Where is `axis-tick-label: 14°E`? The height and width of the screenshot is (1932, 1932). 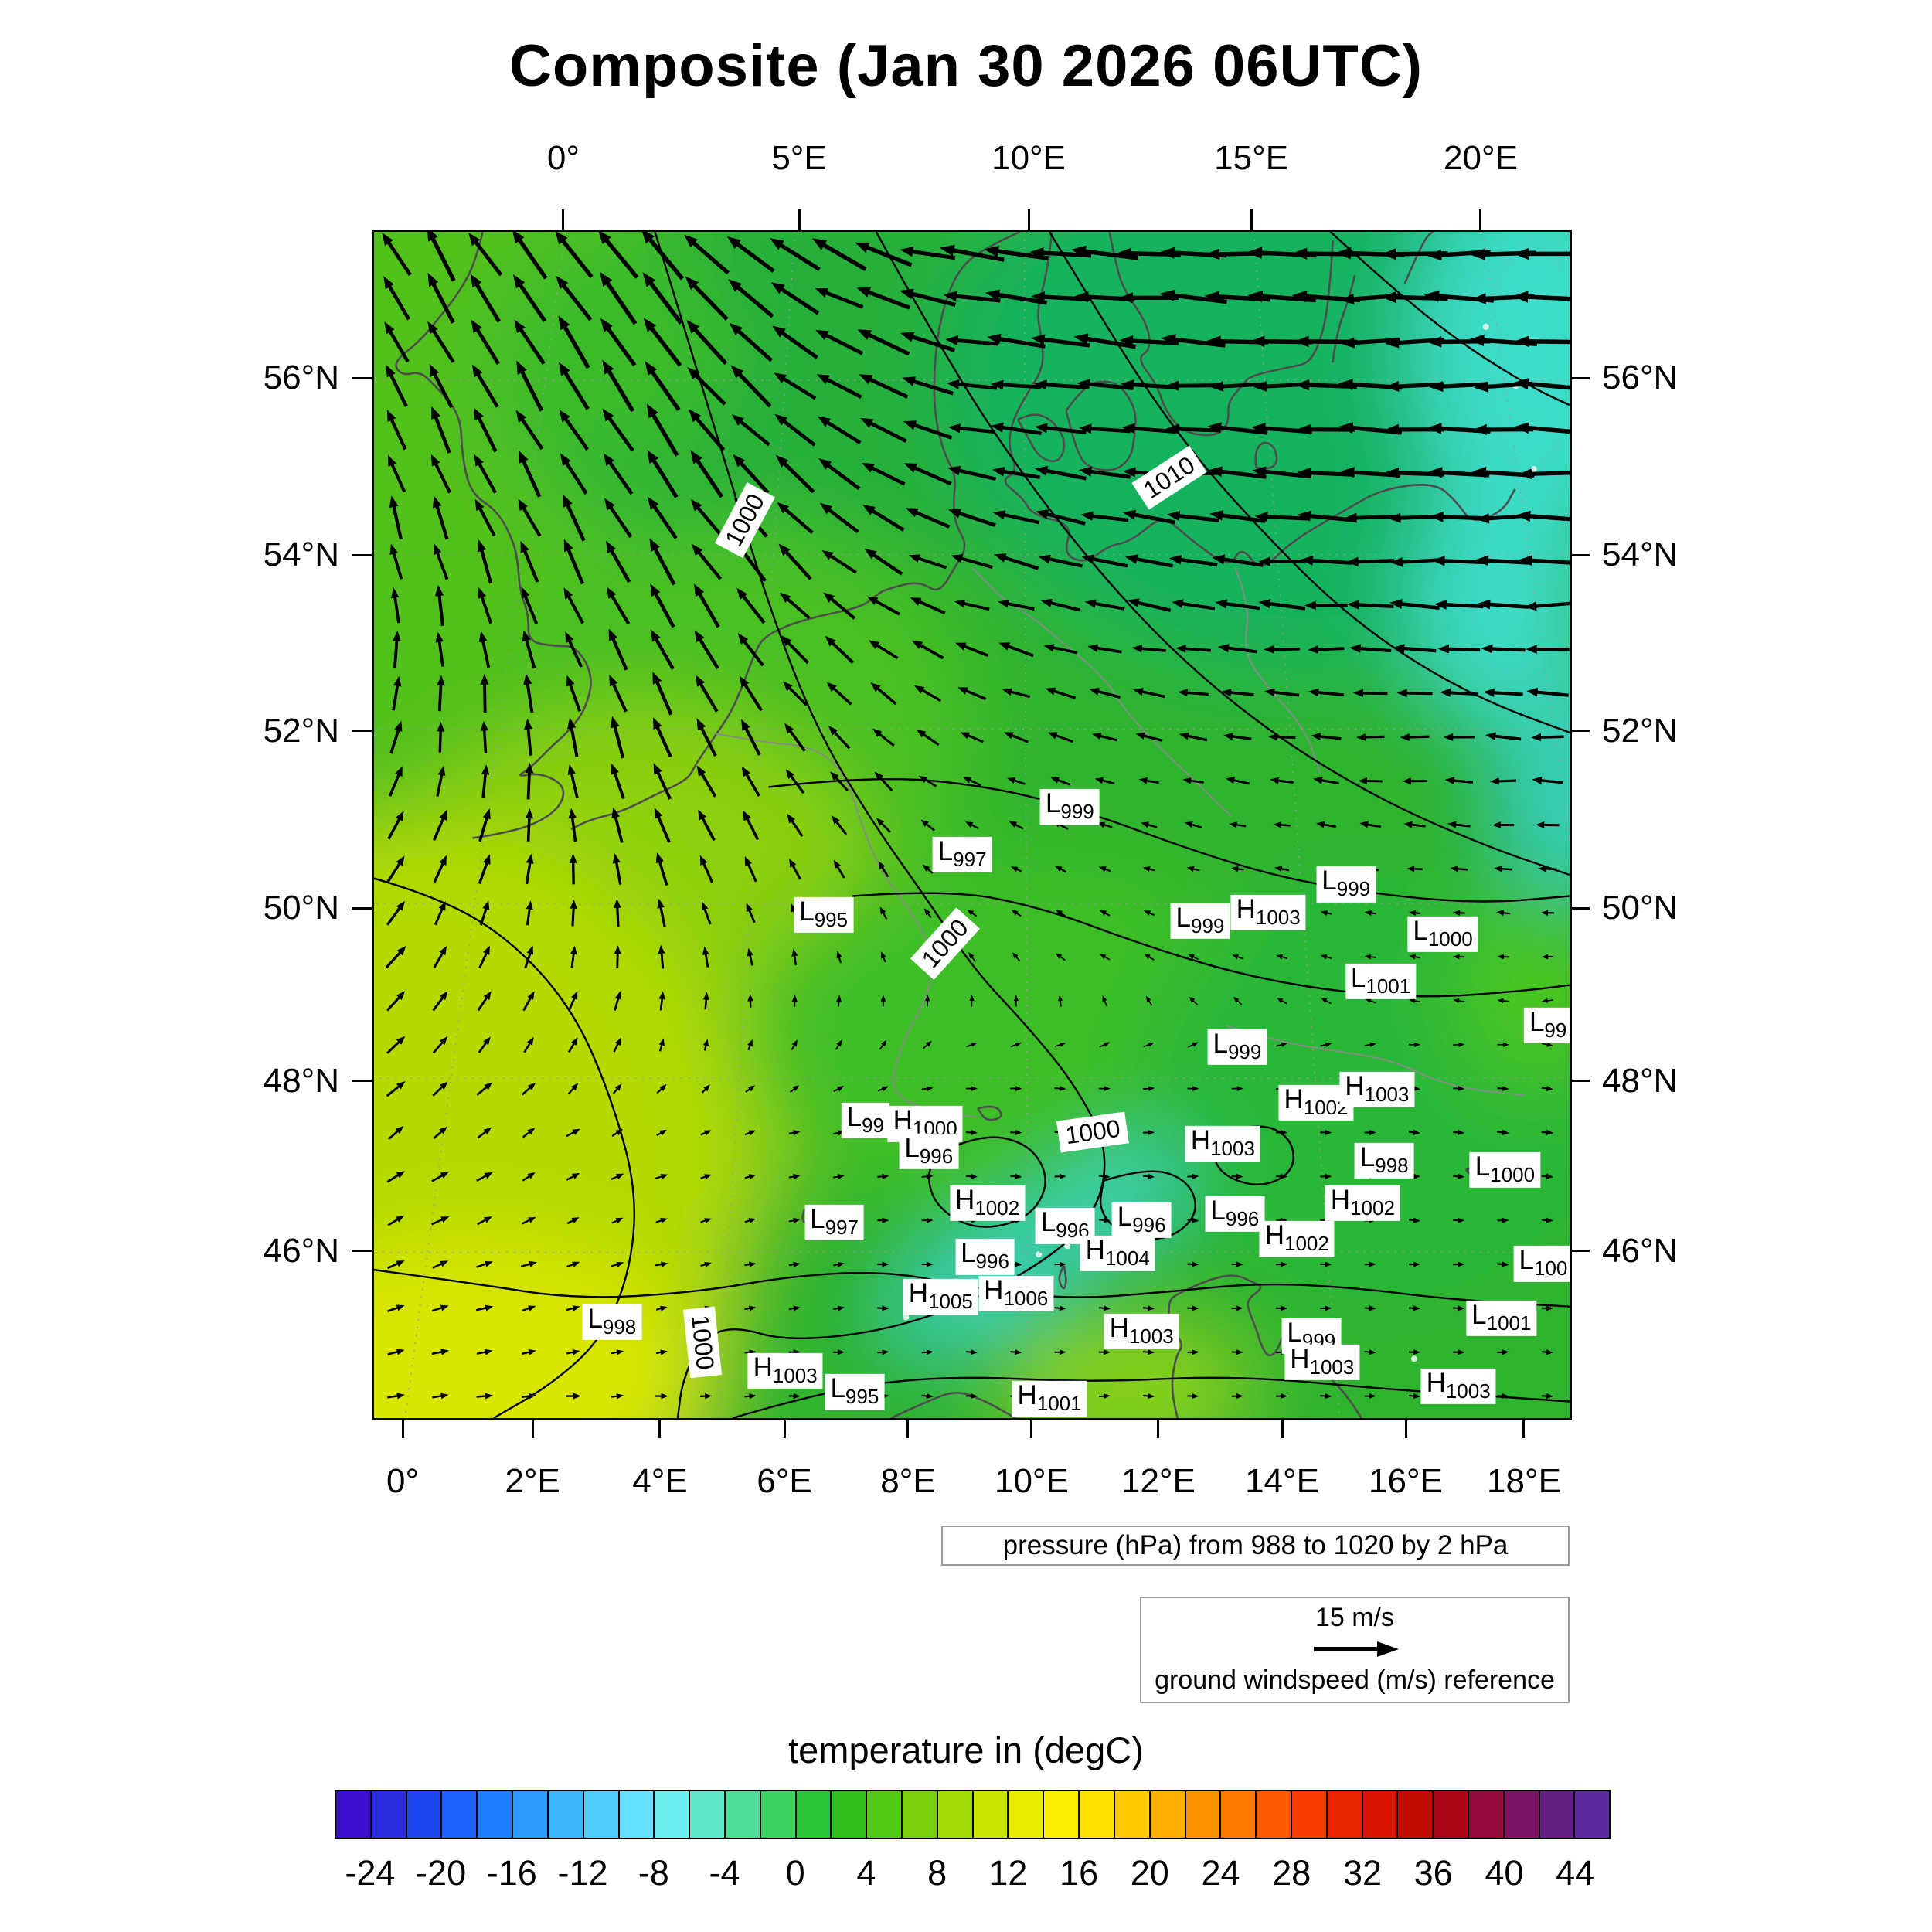
axis-tick-label: 14°E is located at coordinates (1282, 1481).